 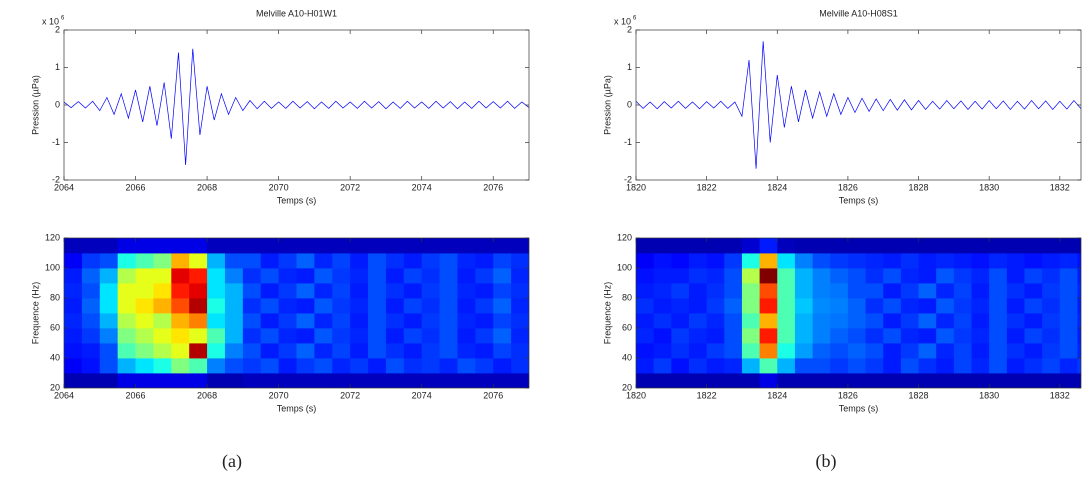 I want to click on x-tick-label: 1832, so click(x=1060, y=395).